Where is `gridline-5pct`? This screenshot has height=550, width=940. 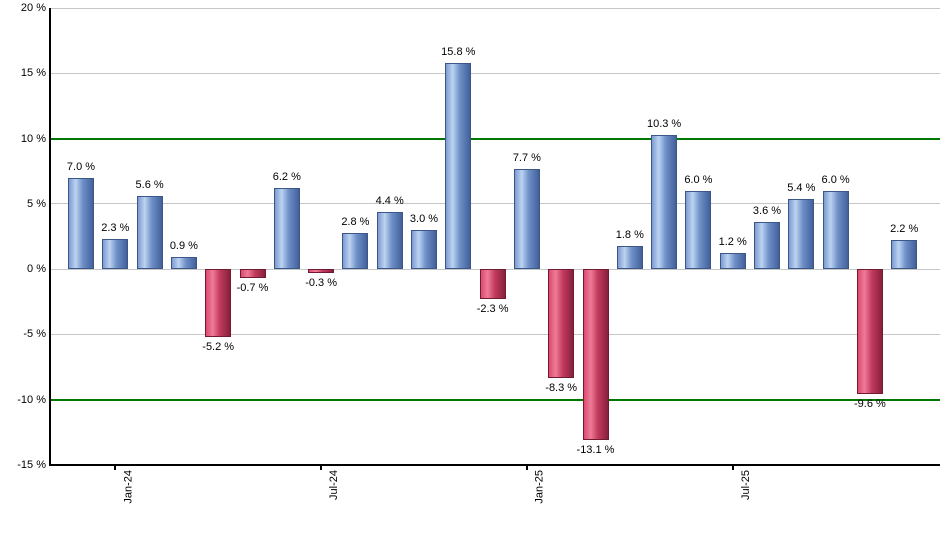 gridline-5pct is located at coordinates (495, 204).